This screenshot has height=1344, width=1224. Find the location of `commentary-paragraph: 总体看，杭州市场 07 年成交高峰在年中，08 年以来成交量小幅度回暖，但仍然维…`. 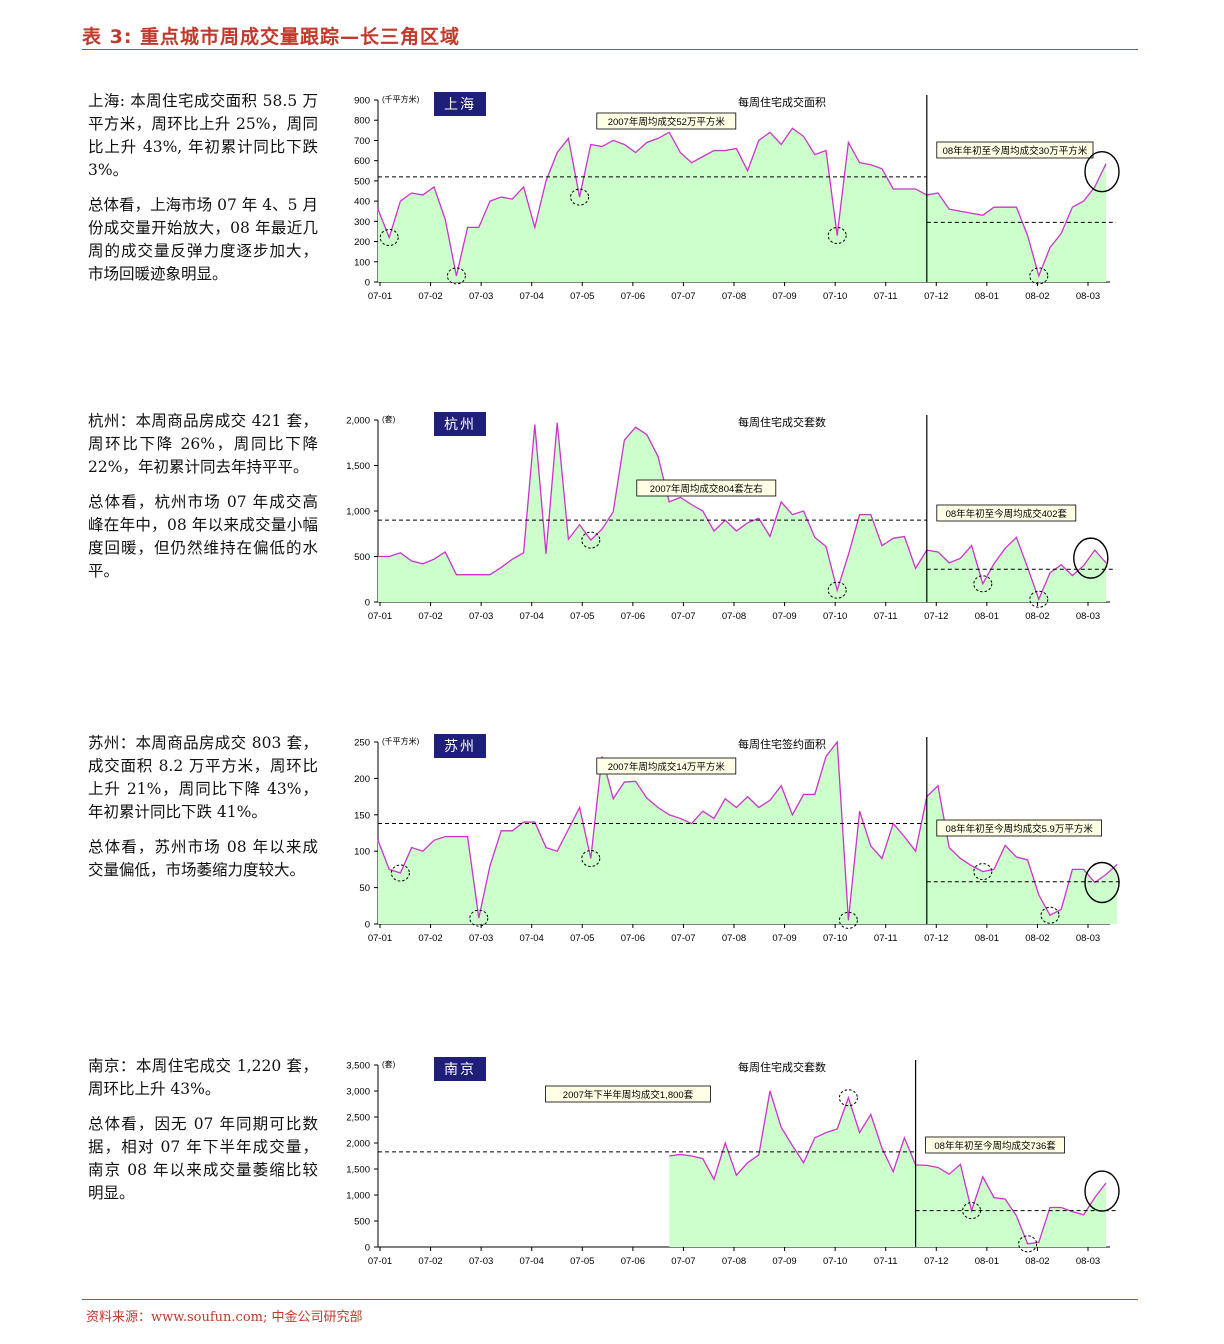

commentary-paragraph: 总体看，杭州市场 07 年成交高峰在年中，08 年以来成交量小幅度回暖，但仍然维… is located at coordinates (203, 536).